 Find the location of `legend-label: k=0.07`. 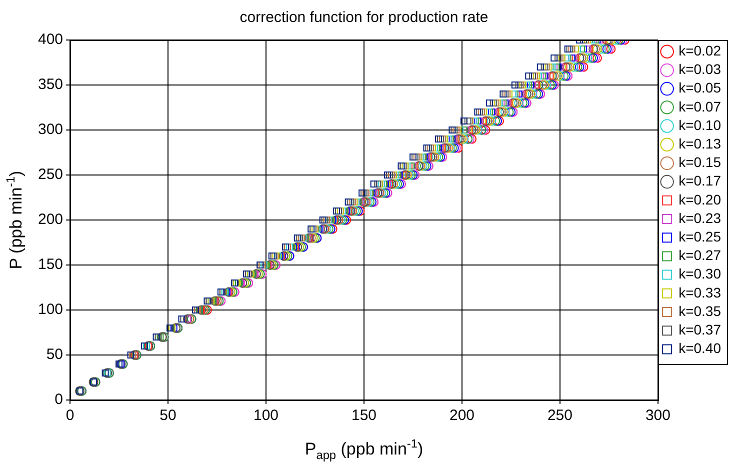

legend-label: k=0.07 is located at coordinates (700, 106).